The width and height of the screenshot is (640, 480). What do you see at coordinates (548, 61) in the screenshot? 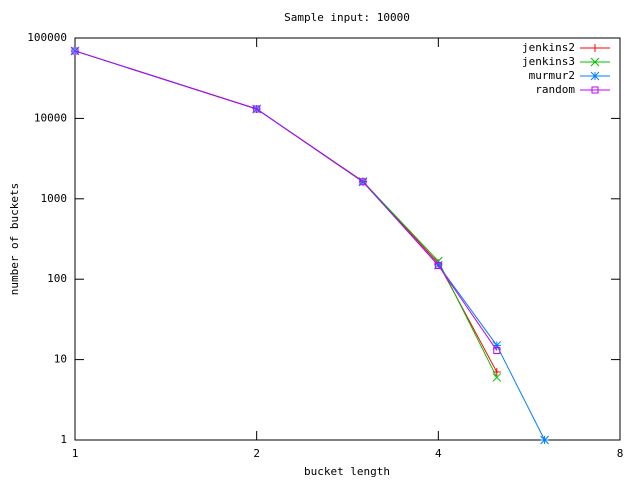
I see `legend-label: jenkins3` at bounding box center [548, 61].